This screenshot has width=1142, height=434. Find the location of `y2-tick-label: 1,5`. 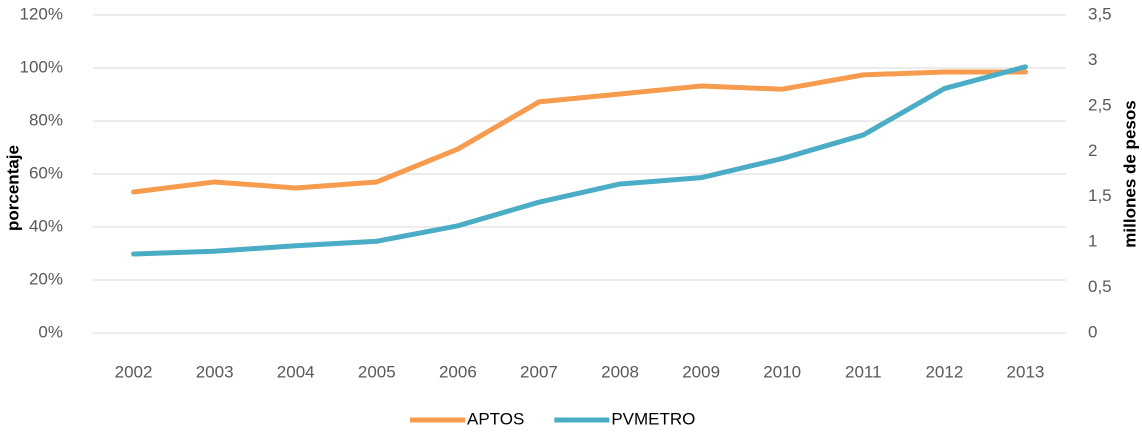

y2-tick-label: 1,5 is located at coordinates (1100, 195).